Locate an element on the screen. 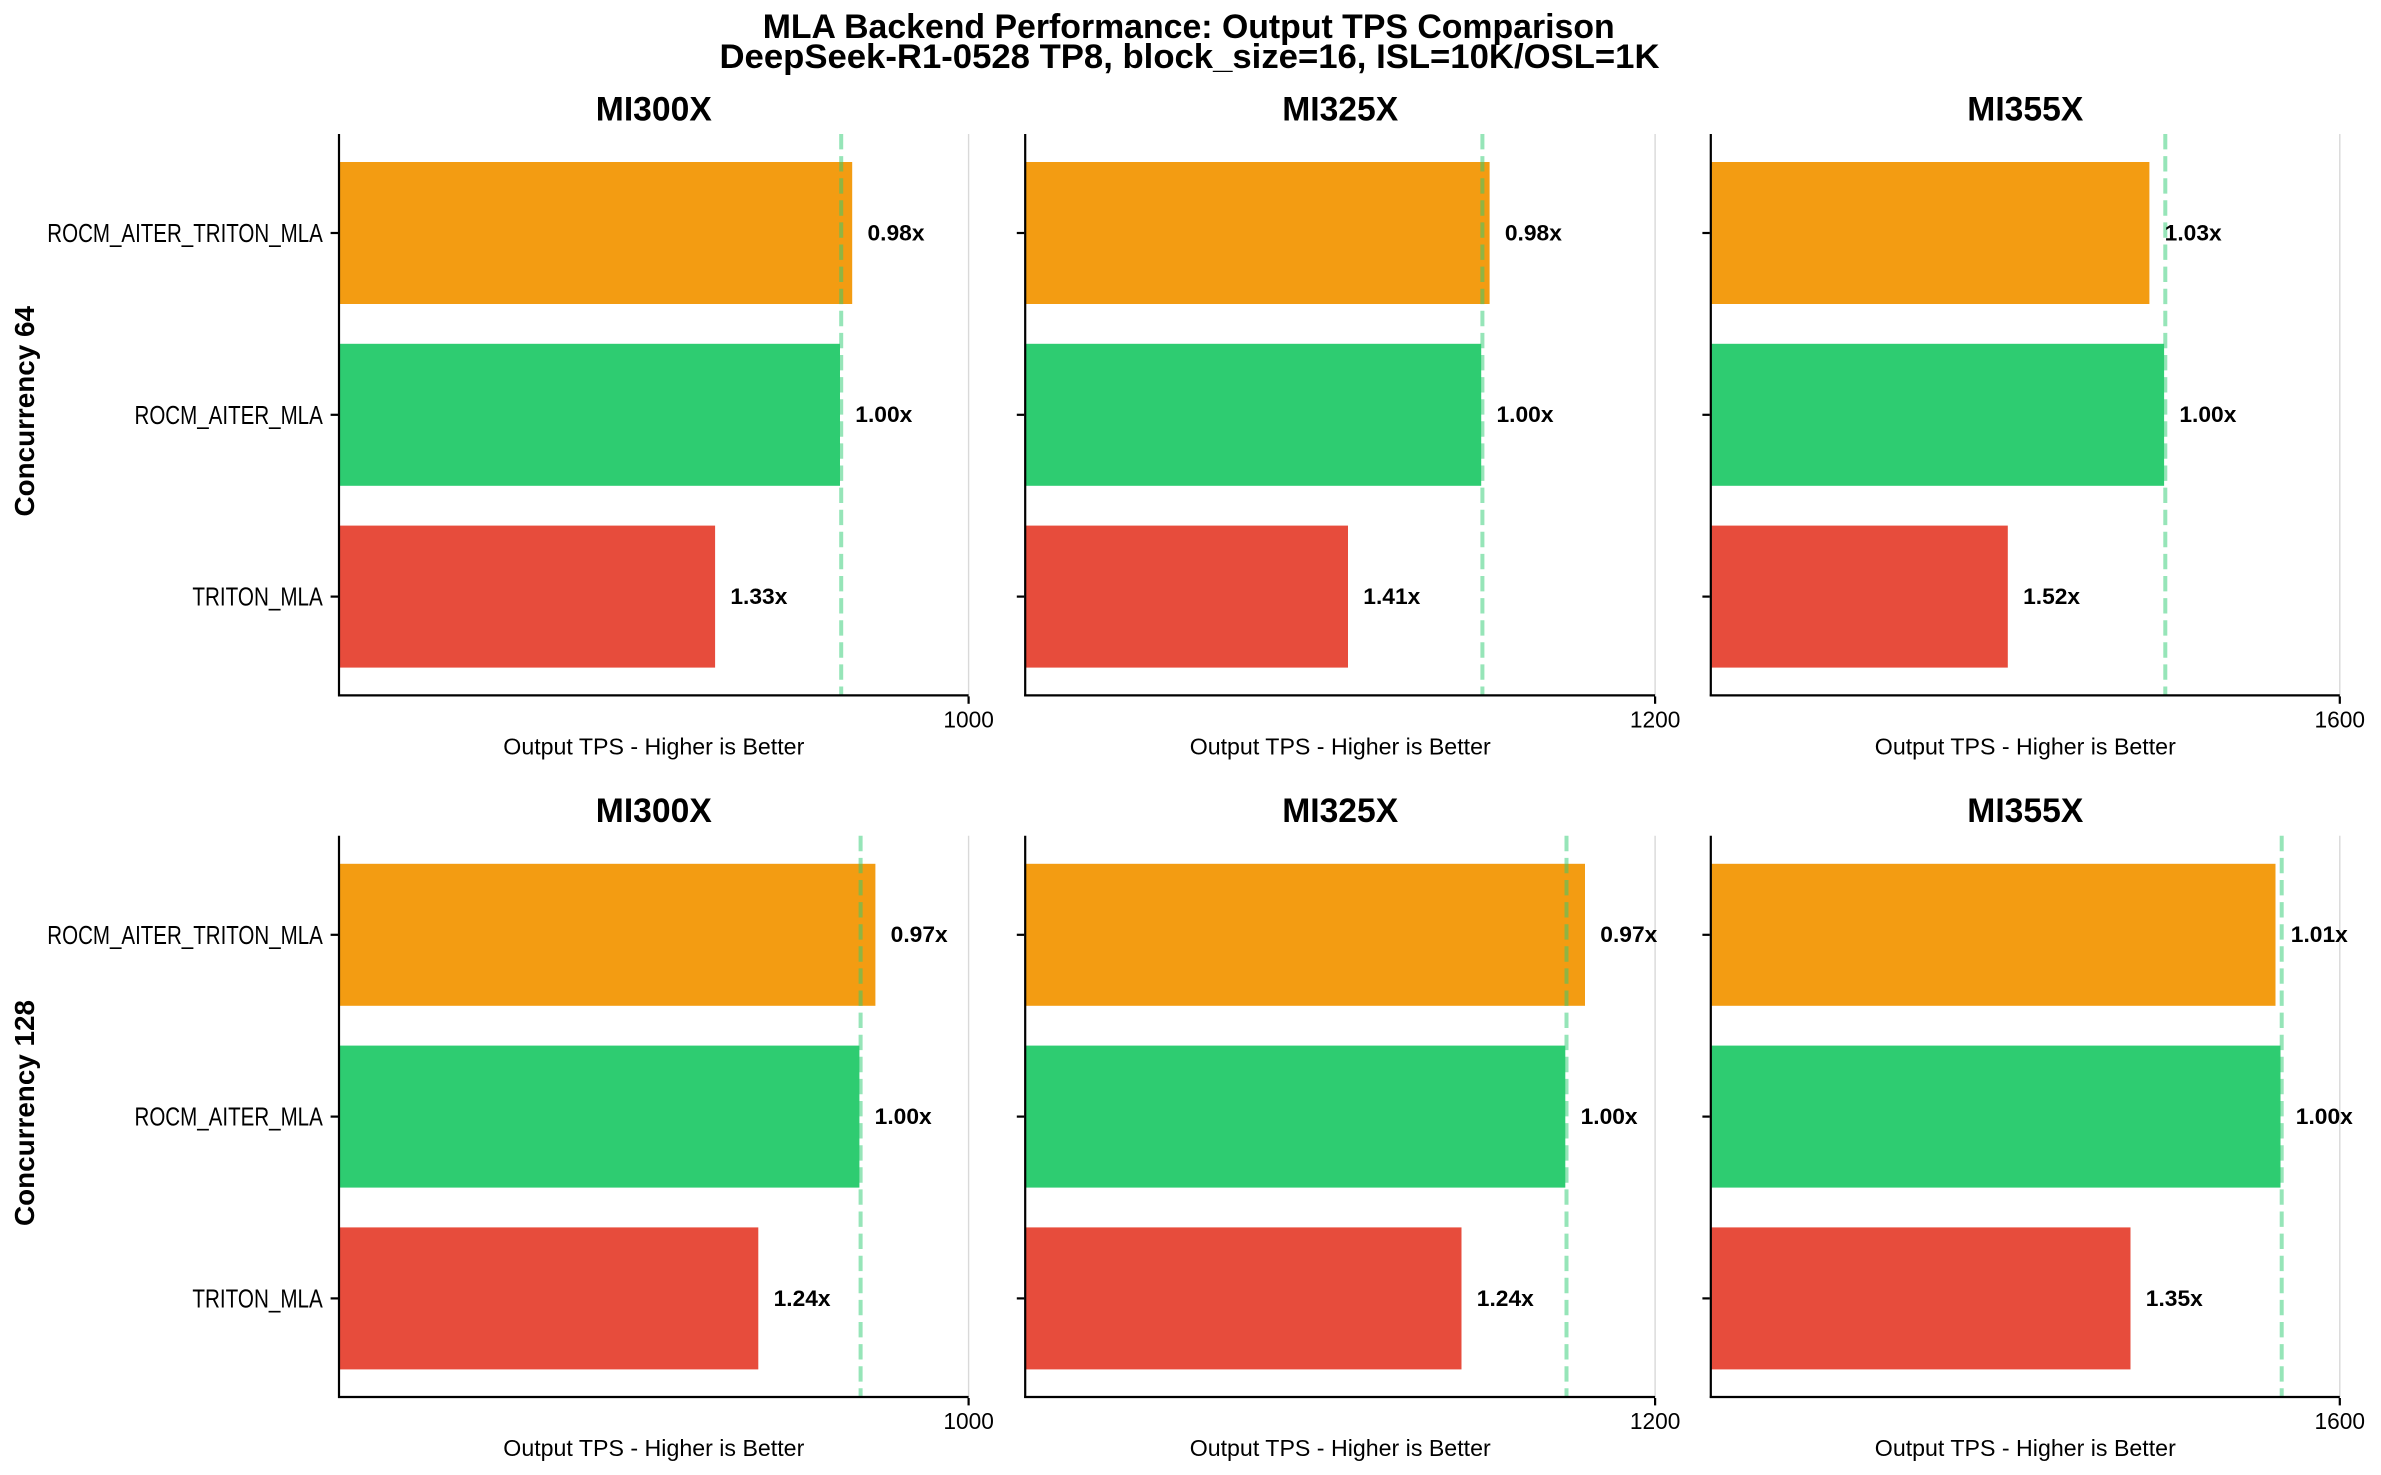  svg-text: 1.01x is located at coordinates (2320, 934).